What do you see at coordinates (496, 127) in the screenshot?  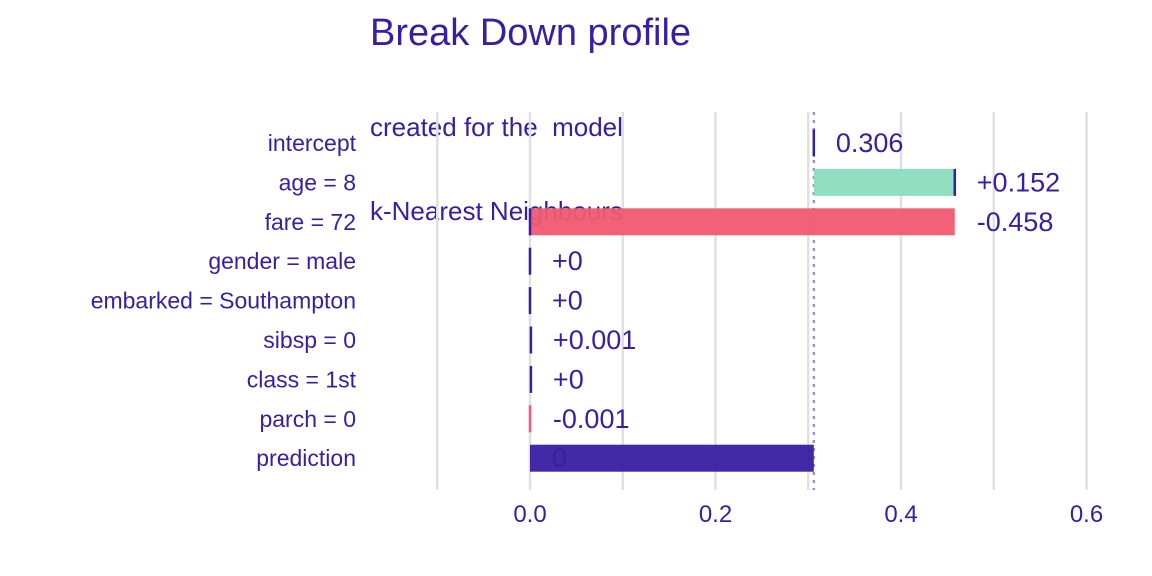 I see `chart-subtitle-line-1: created for the model` at bounding box center [496, 127].